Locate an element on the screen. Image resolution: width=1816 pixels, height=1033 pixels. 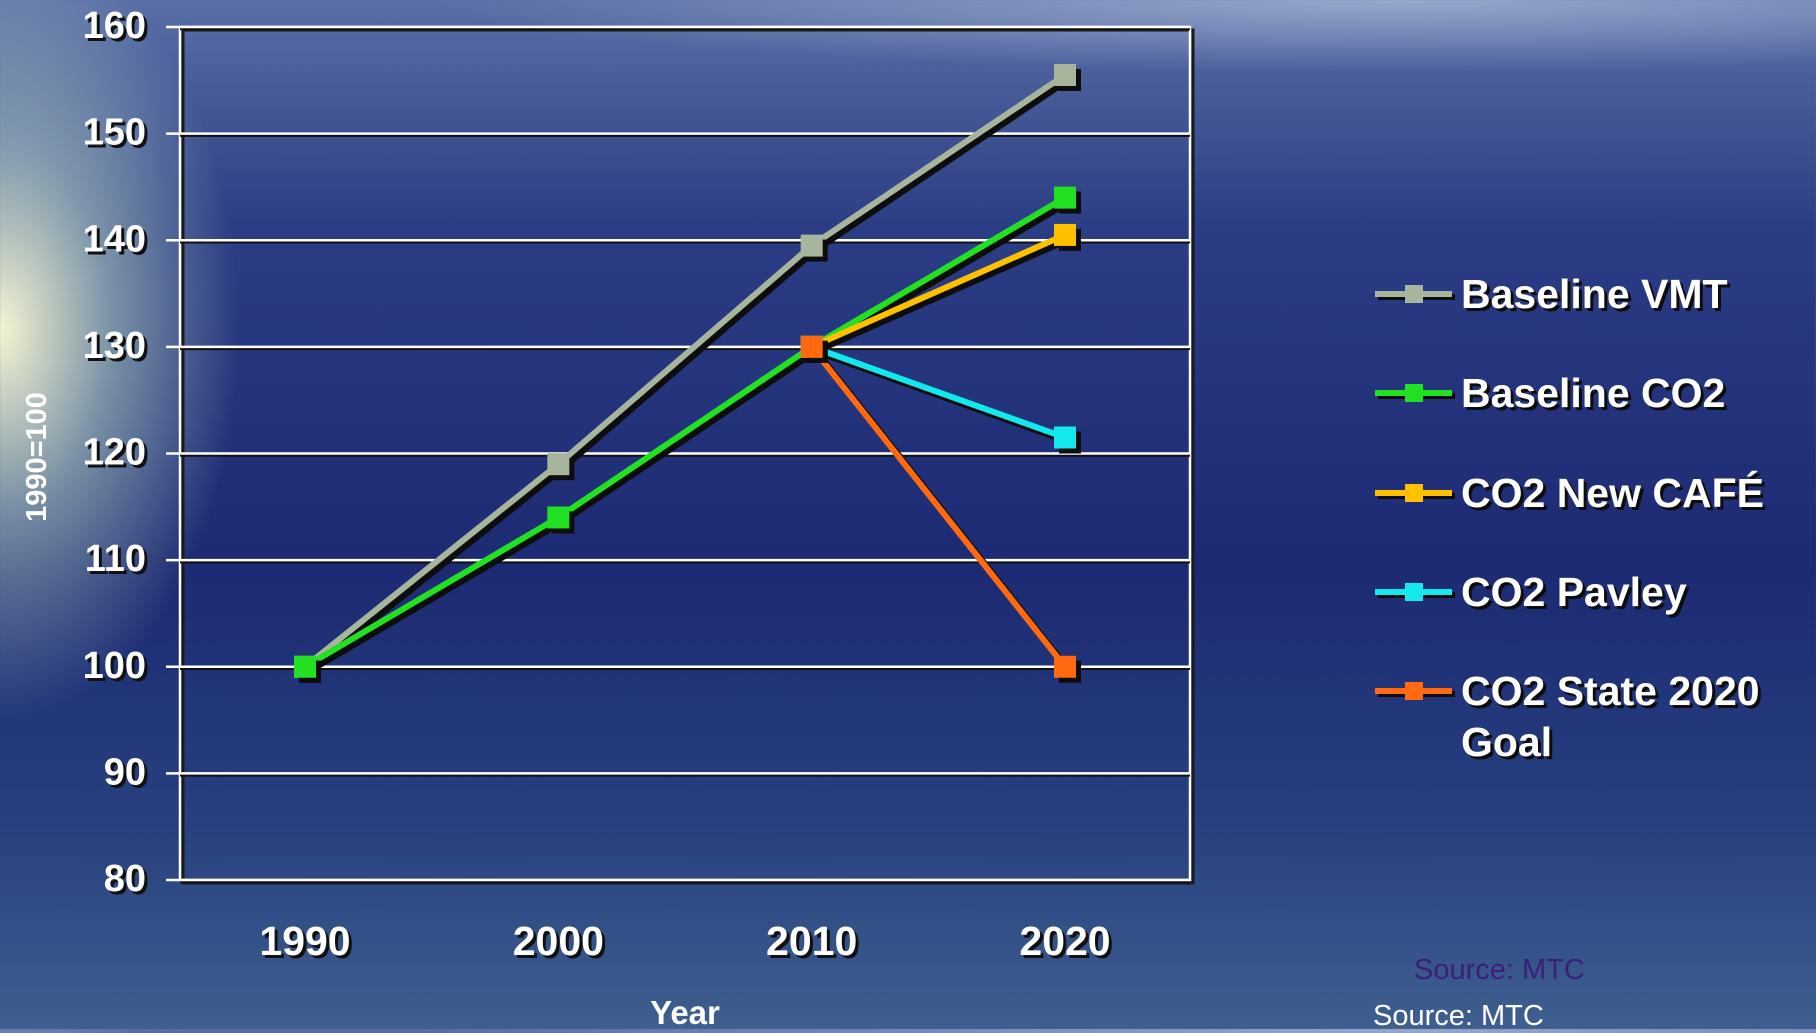
legend-label-2: CO2 New CAFÉ is located at coordinates (1612, 493).